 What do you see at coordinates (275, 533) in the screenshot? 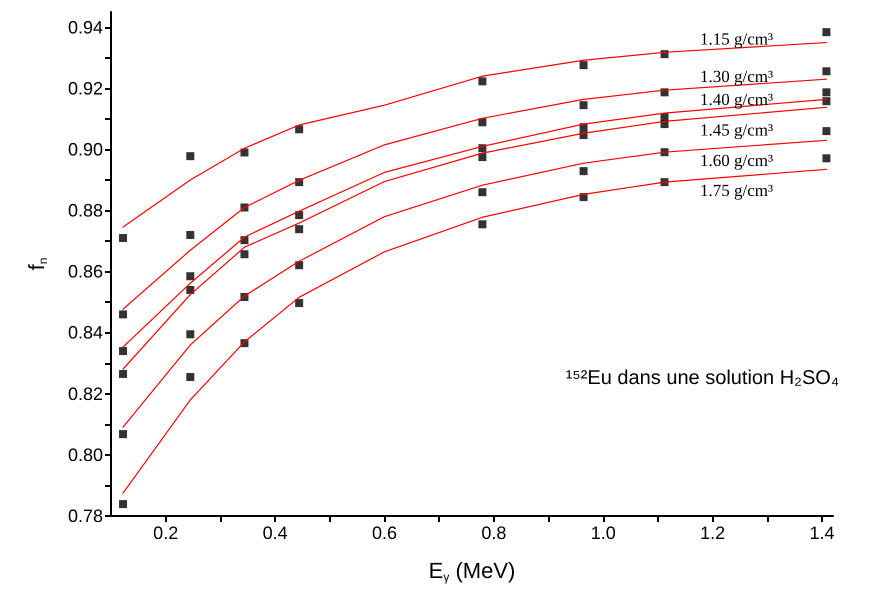
I see `x-tick-label: 0.4` at bounding box center [275, 533].